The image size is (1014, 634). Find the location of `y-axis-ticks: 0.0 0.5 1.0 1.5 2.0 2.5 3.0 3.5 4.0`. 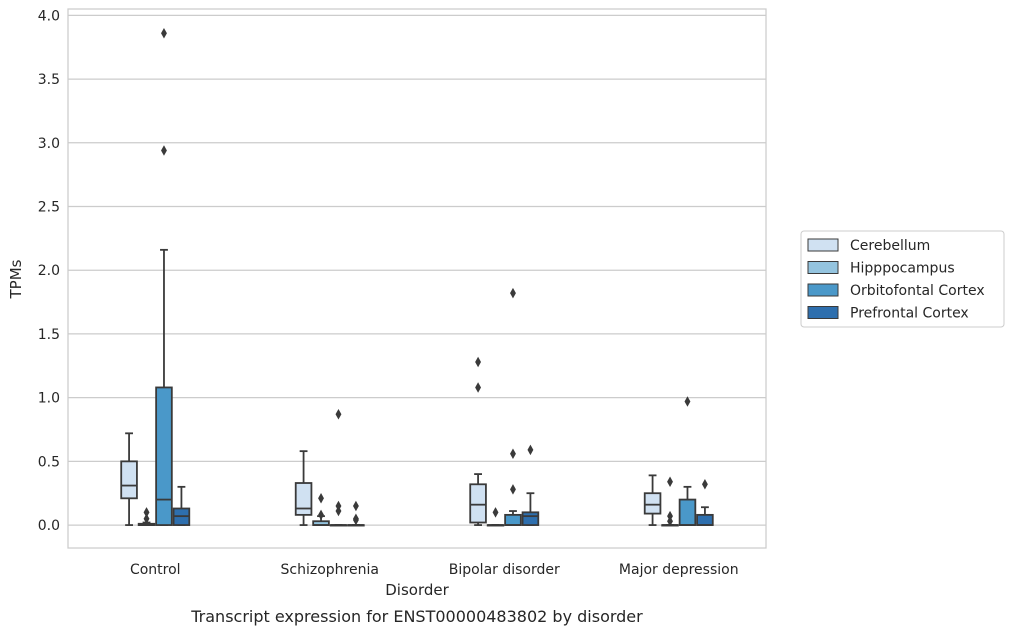

y-axis-ticks: 0.0 0.5 1.0 1.5 2.0 2.5 3.0 3.5 4.0 is located at coordinates (49, 271).